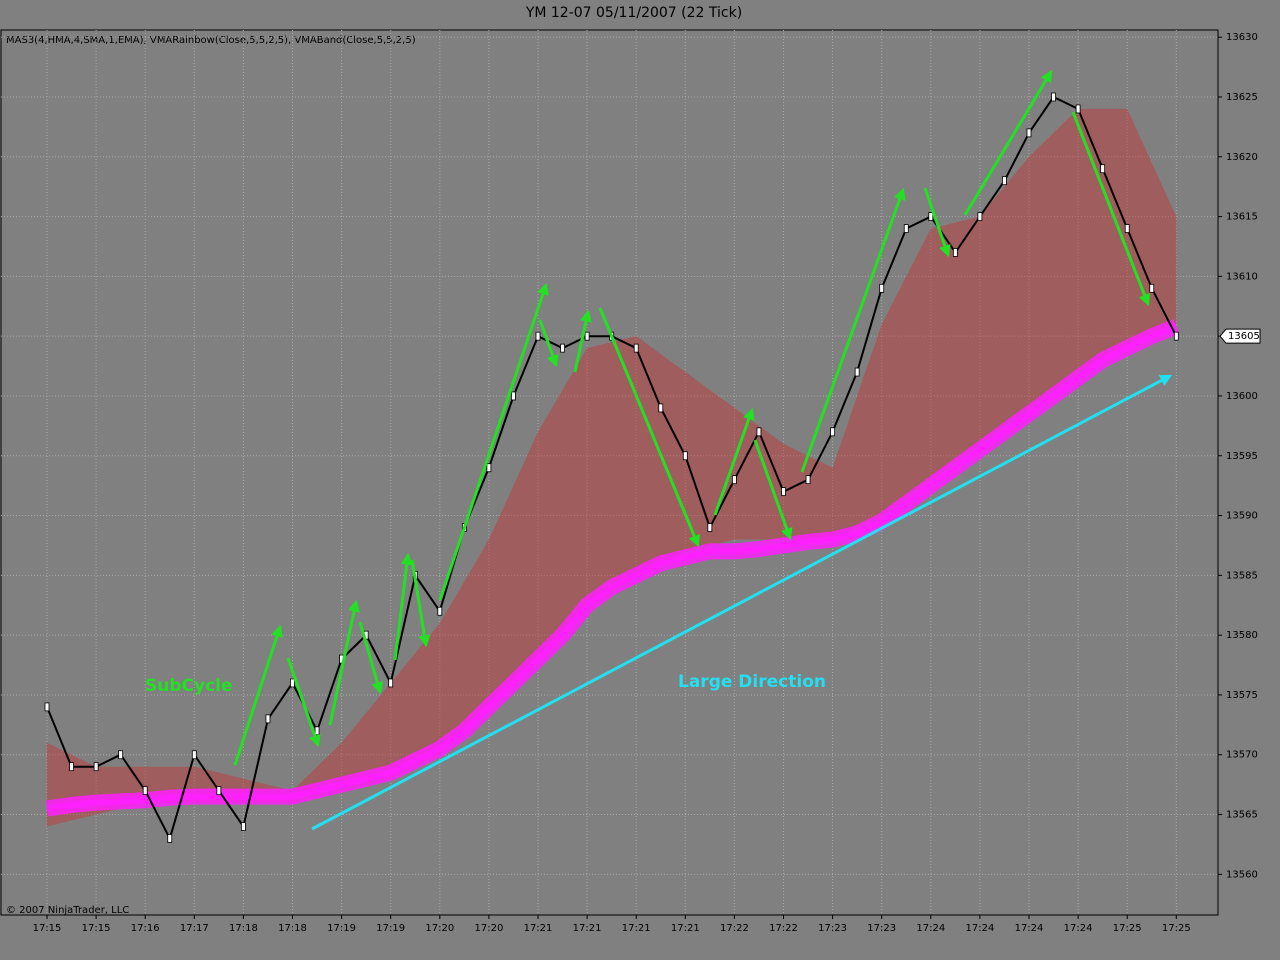  I want to click on y-tick-label: 13600, so click(1242, 396).